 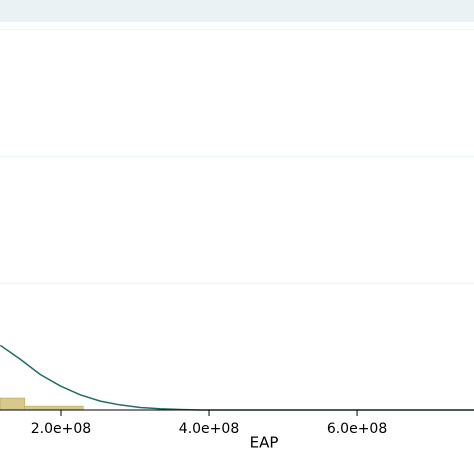 What do you see at coordinates (209, 429) in the screenshot?
I see `x-tick-label: 4.0e+08` at bounding box center [209, 429].